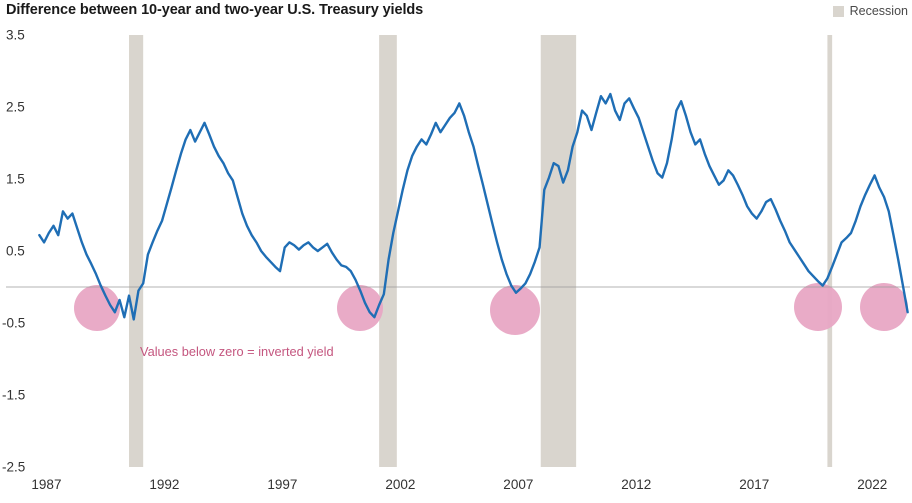  I want to click on recession-legend-label: Recession, so click(878, 11).